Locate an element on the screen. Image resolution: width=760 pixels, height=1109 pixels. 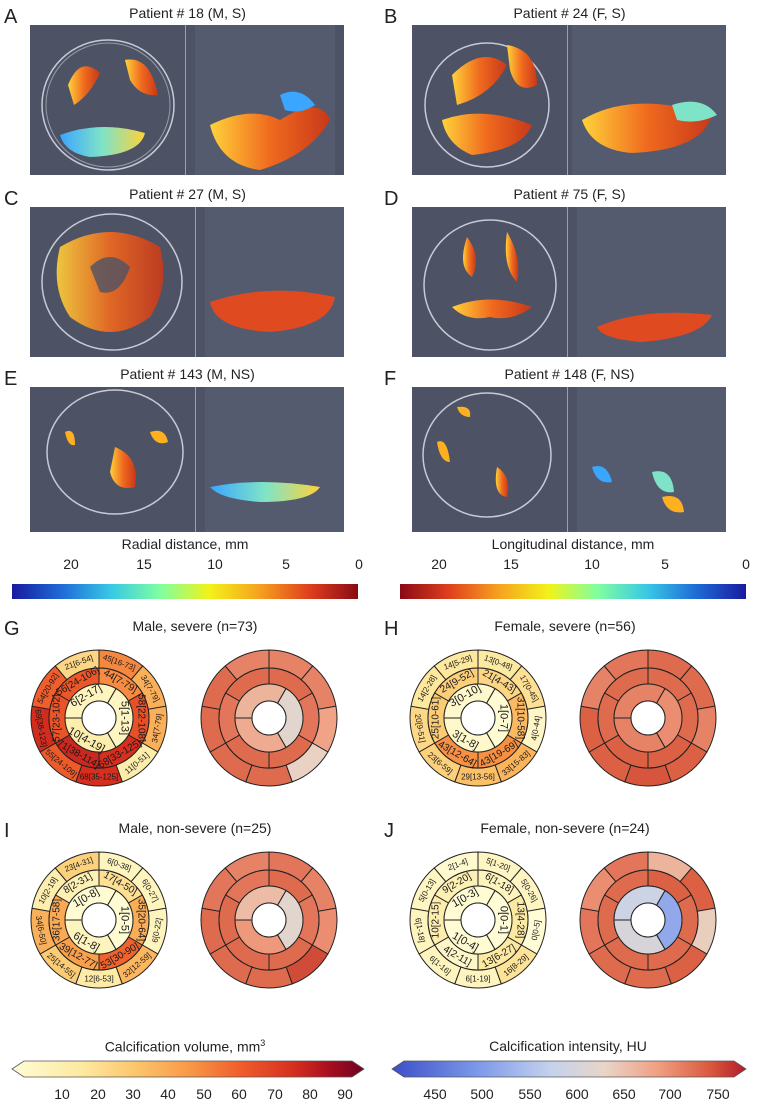
volume-tick: 10 is located at coordinates (62, 1094).